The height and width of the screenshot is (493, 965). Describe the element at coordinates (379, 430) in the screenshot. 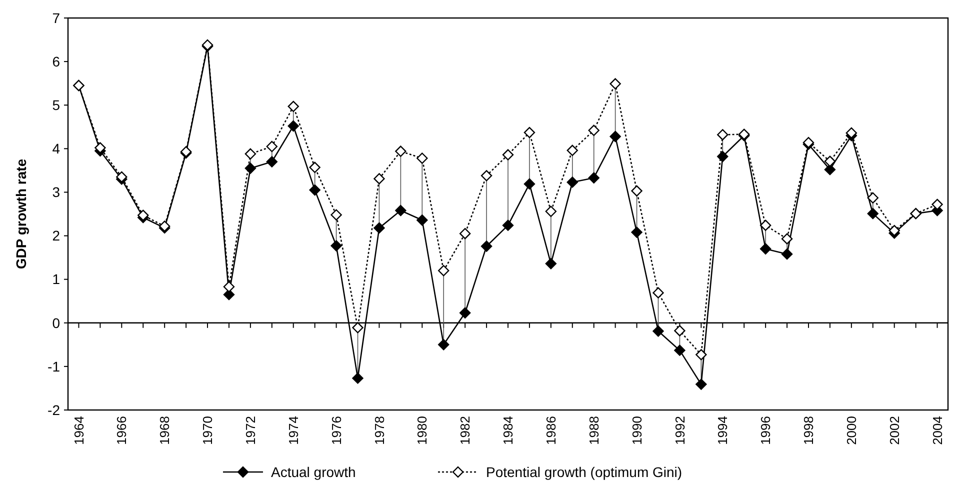

I see `x-tick-label: 1978` at that location.